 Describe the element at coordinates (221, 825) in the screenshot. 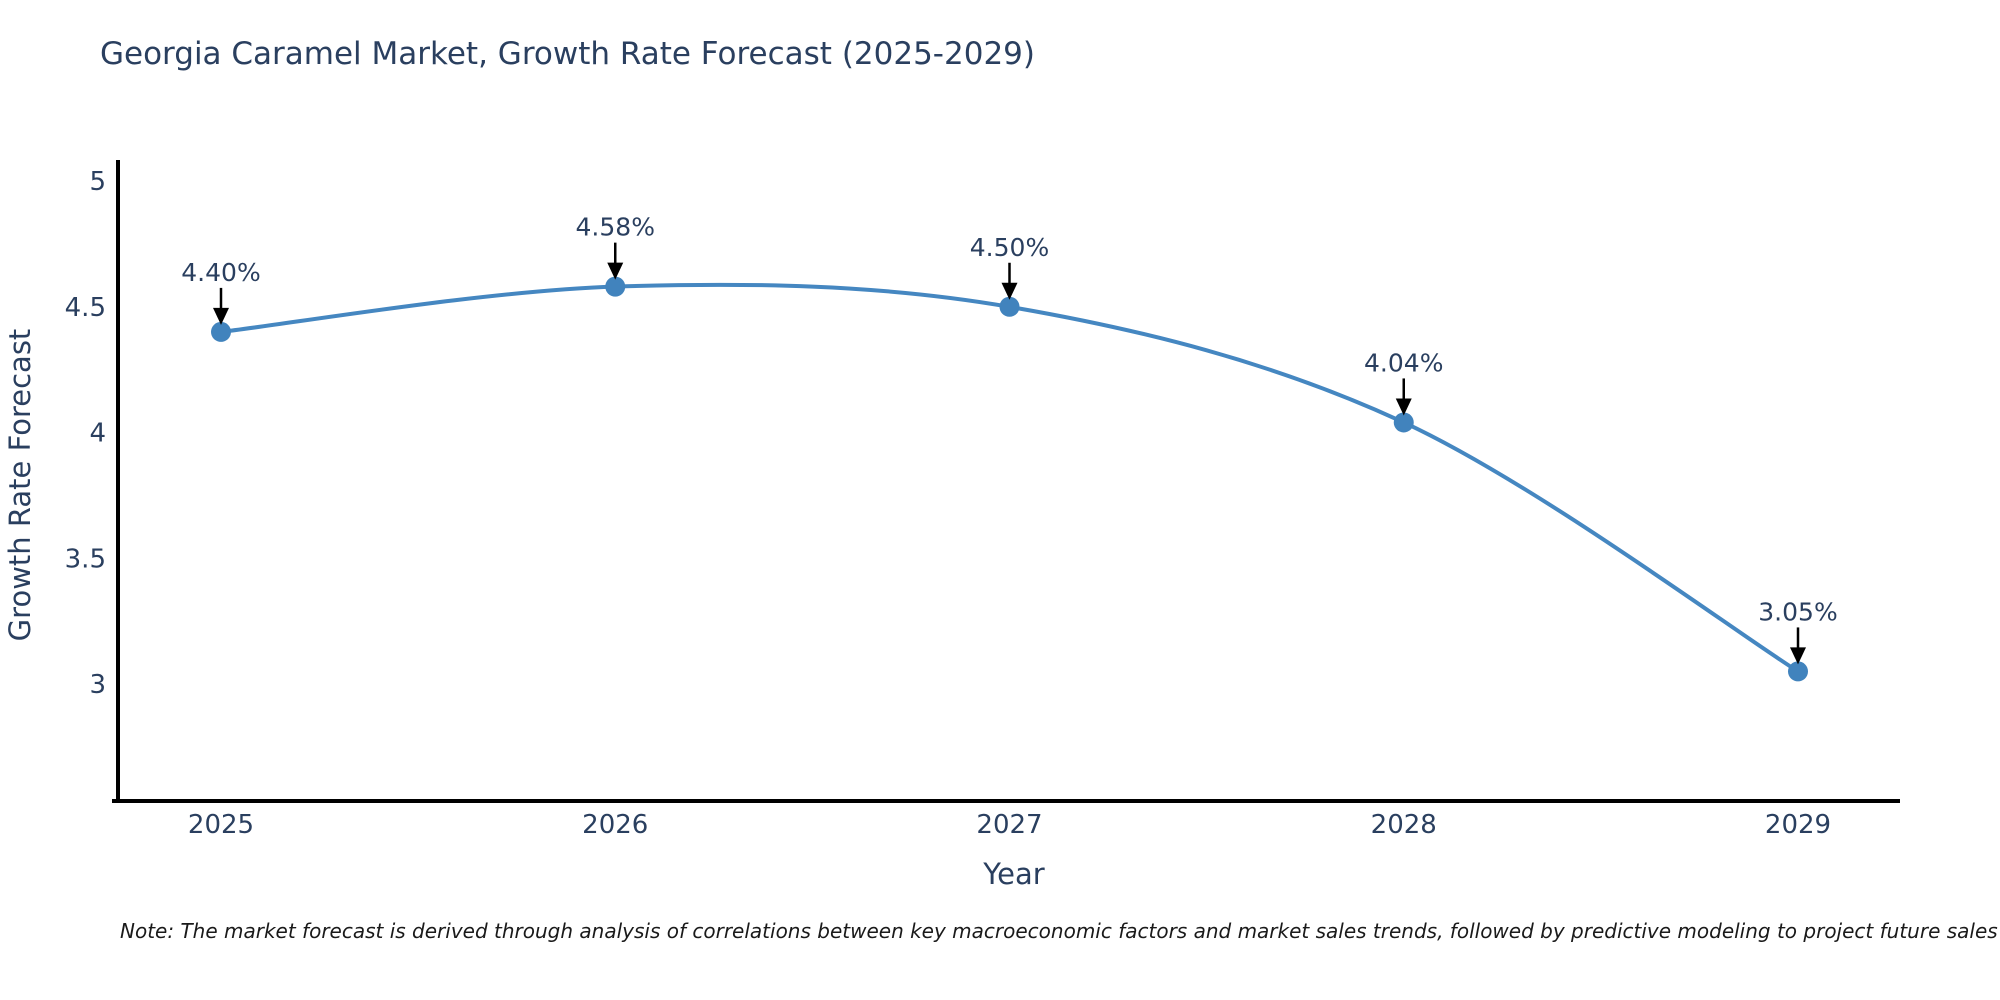

I see `x-tick-label: 2025` at that location.